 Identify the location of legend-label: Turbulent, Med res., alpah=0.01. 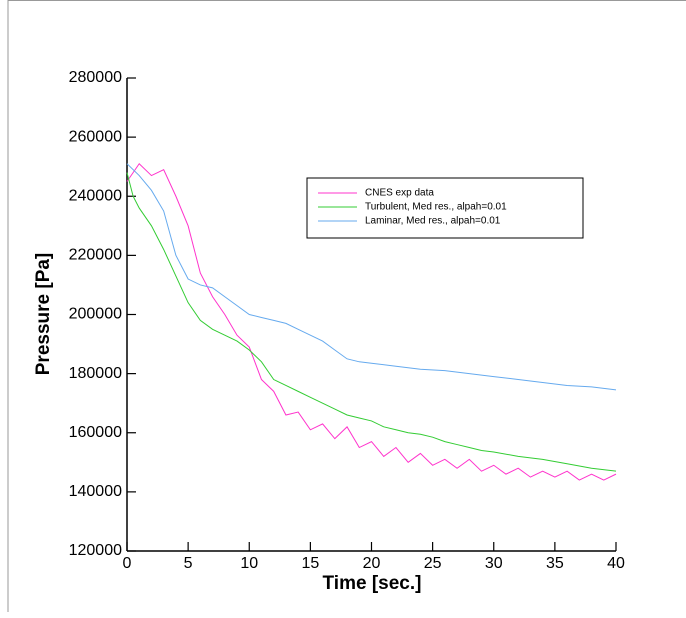
(436, 207).